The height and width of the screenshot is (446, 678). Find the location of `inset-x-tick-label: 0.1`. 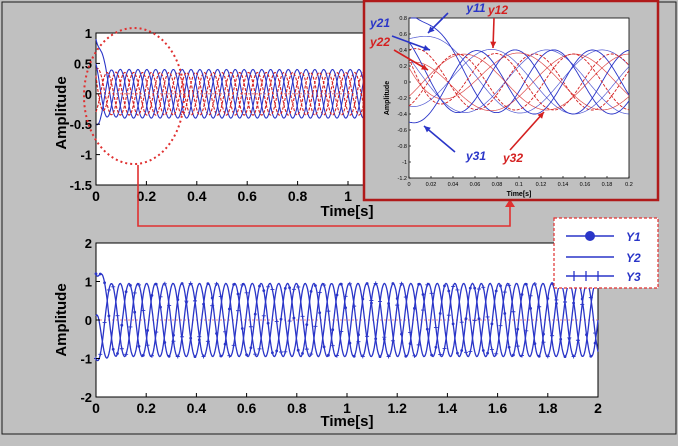

inset-x-tick-label: 0.1 is located at coordinates (519, 185).